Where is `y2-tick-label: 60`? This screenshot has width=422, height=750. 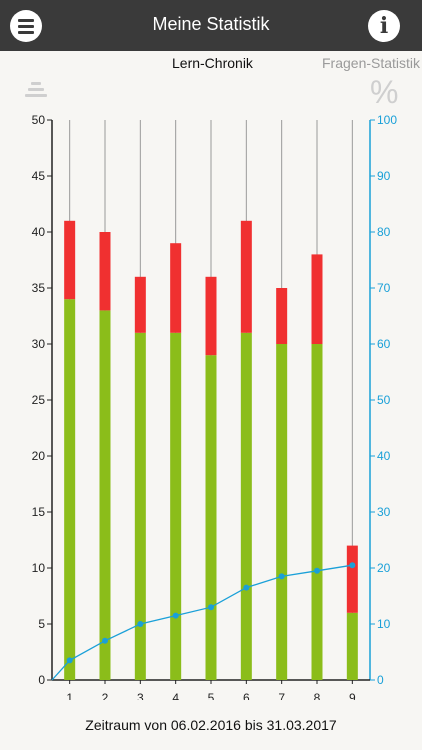
y2-tick-label: 60 is located at coordinates (384, 344).